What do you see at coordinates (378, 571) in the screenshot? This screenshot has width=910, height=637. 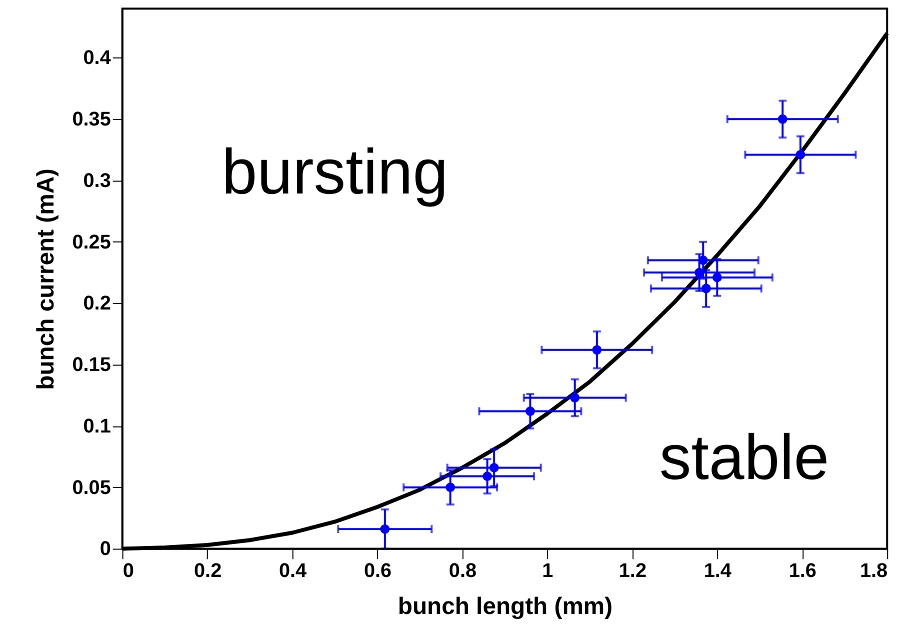 I see `x-tick-label: 0.6` at bounding box center [378, 571].